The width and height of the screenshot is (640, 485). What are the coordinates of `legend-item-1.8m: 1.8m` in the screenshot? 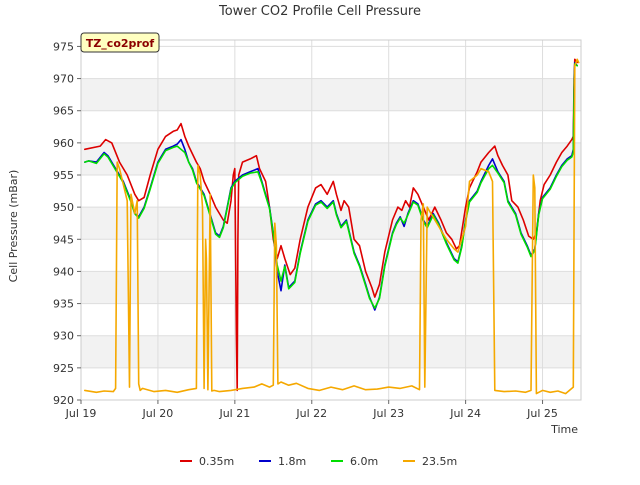 It's located at (282, 461).